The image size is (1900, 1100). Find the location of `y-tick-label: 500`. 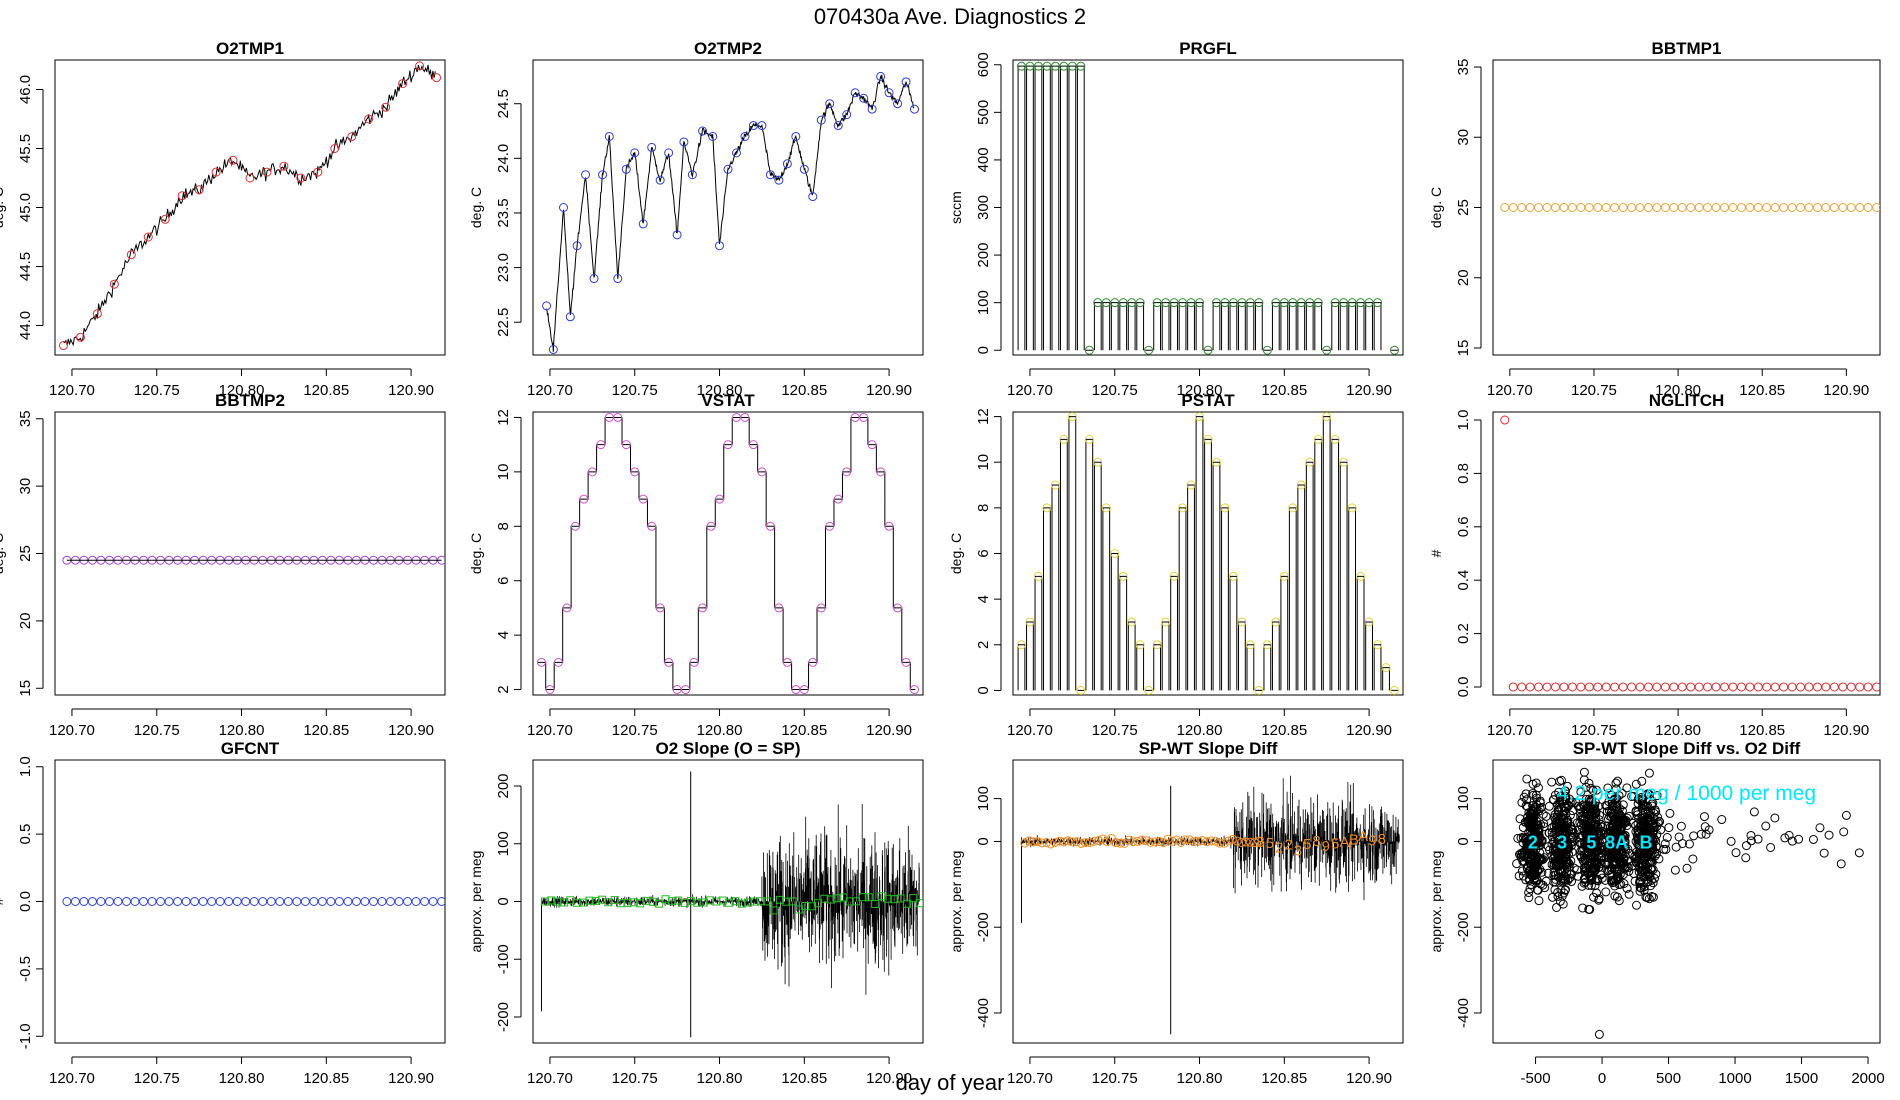

y-tick-label: 500 is located at coordinates (983, 112).